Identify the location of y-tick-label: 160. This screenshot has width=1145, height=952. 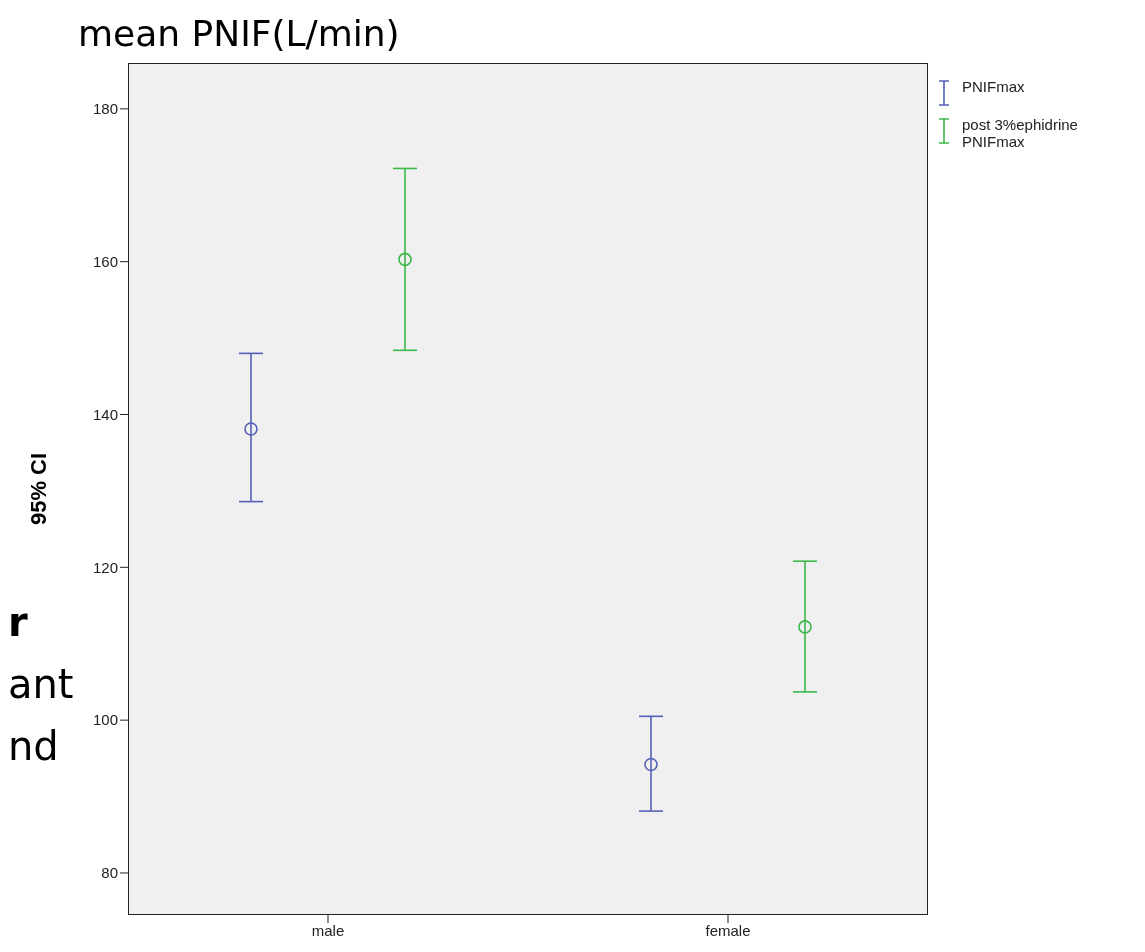
(105, 261).